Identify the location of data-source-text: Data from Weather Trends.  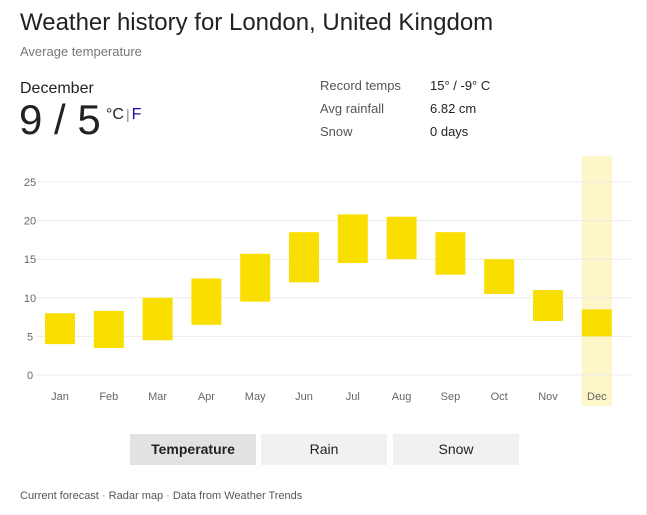
(237, 496).